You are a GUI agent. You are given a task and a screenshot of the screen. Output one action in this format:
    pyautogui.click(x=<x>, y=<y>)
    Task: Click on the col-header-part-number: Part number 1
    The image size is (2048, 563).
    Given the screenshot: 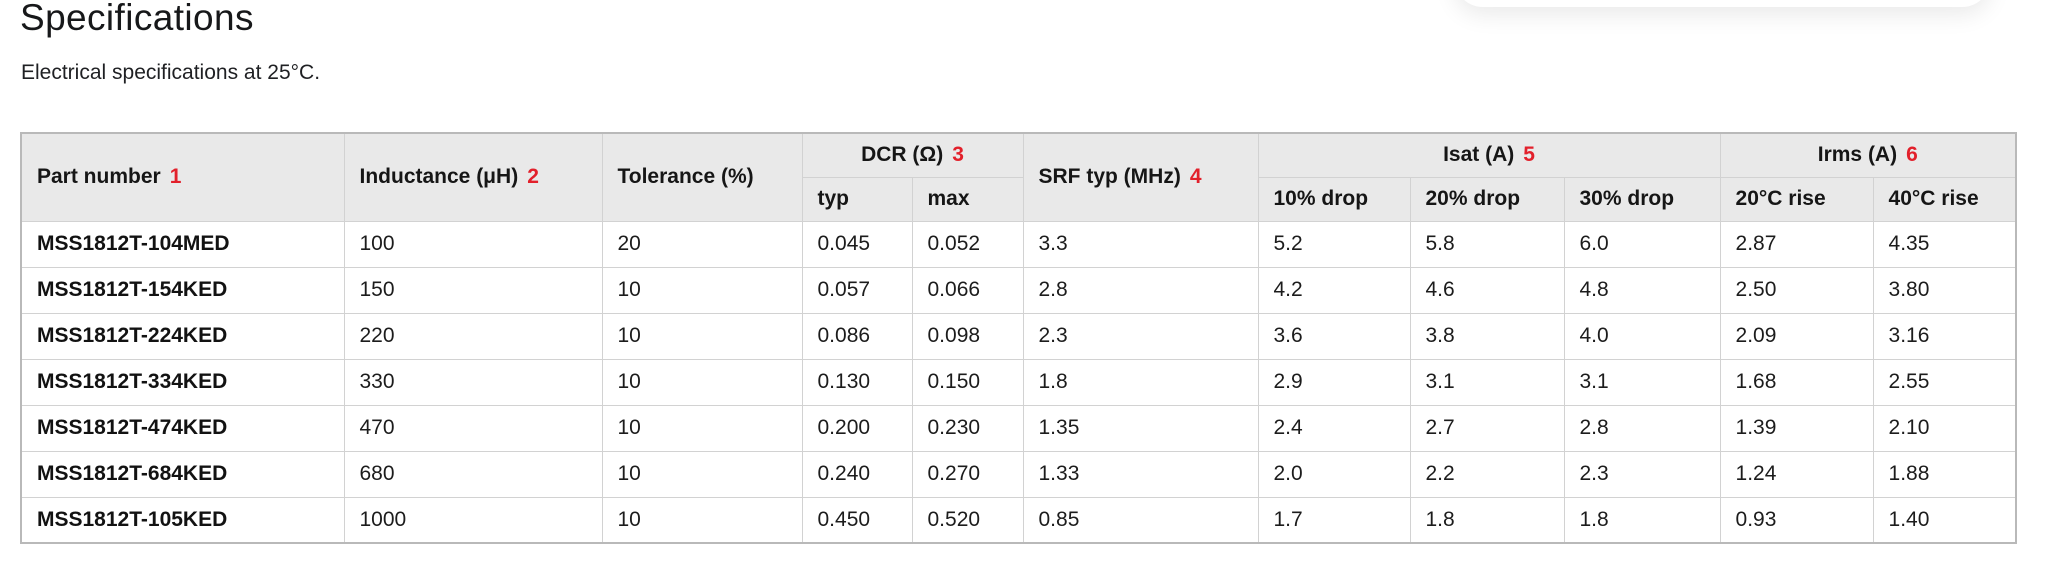 What is the action you would take?
    pyautogui.click(x=182, y=177)
    